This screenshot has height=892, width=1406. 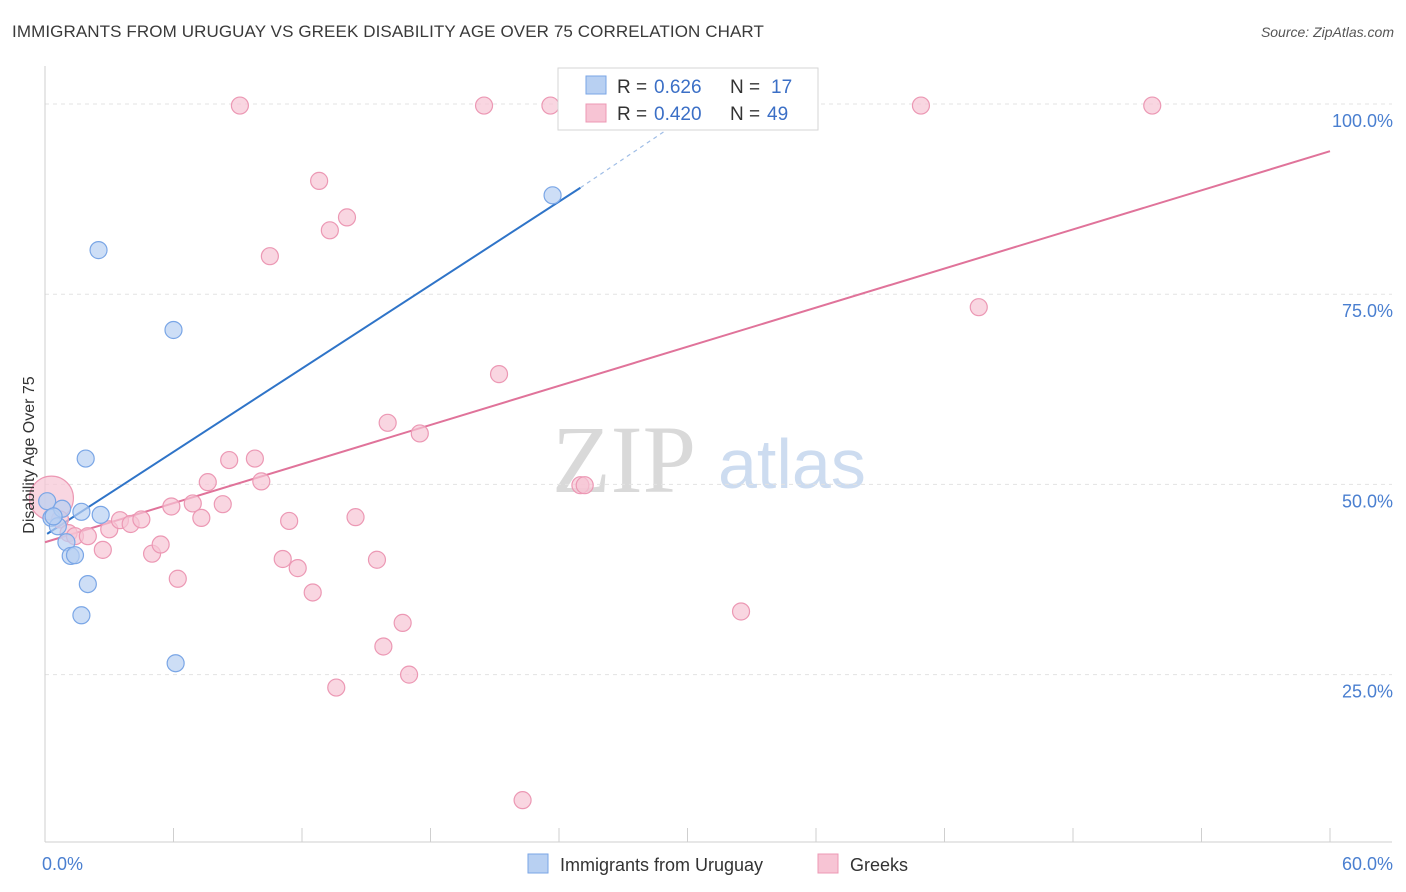 I want to click on legend-n-label-uruguay: N =, so click(x=745, y=87).